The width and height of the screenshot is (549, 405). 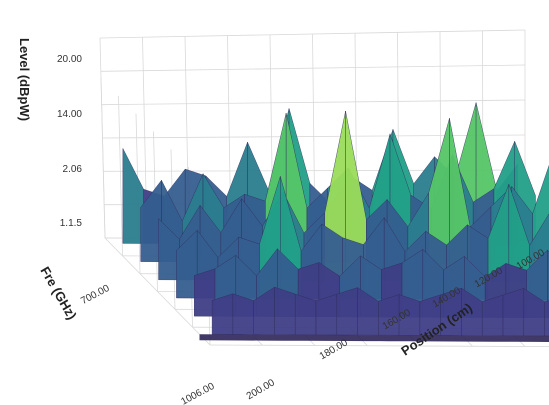 I want to click on position-tick-label: 200.00, so click(x=261, y=389).